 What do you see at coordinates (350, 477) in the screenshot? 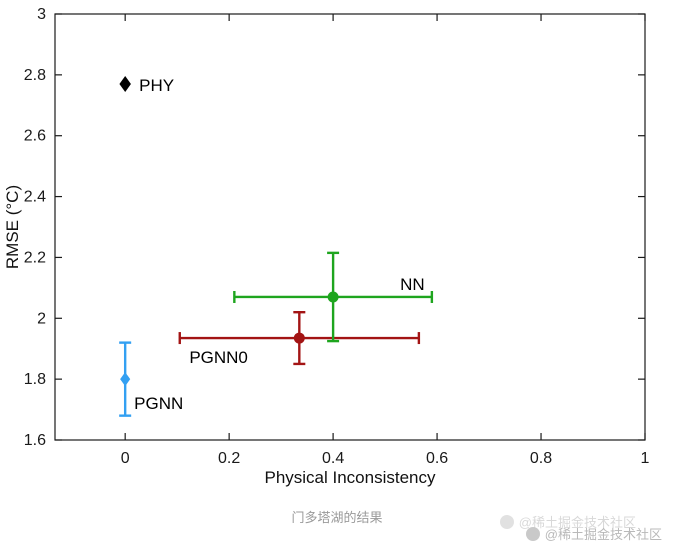
I see `x-axis-label: Physical Inconsistency` at bounding box center [350, 477].